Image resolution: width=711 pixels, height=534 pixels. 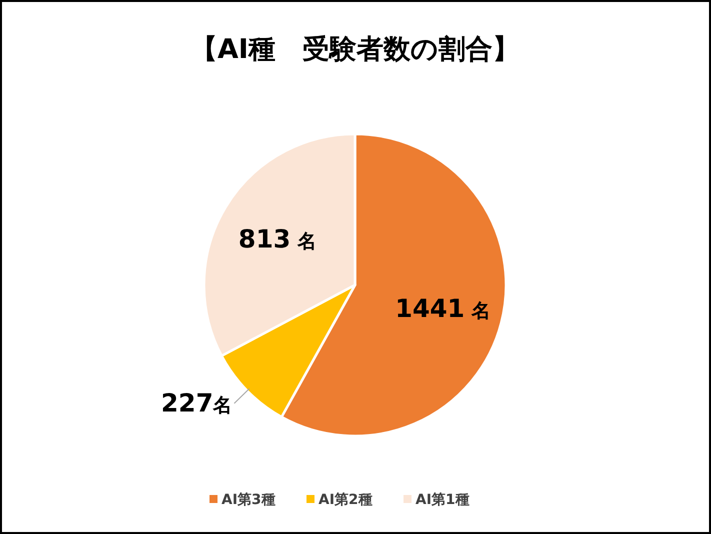 I want to click on data-label: 227名, so click(x=196, y=403).